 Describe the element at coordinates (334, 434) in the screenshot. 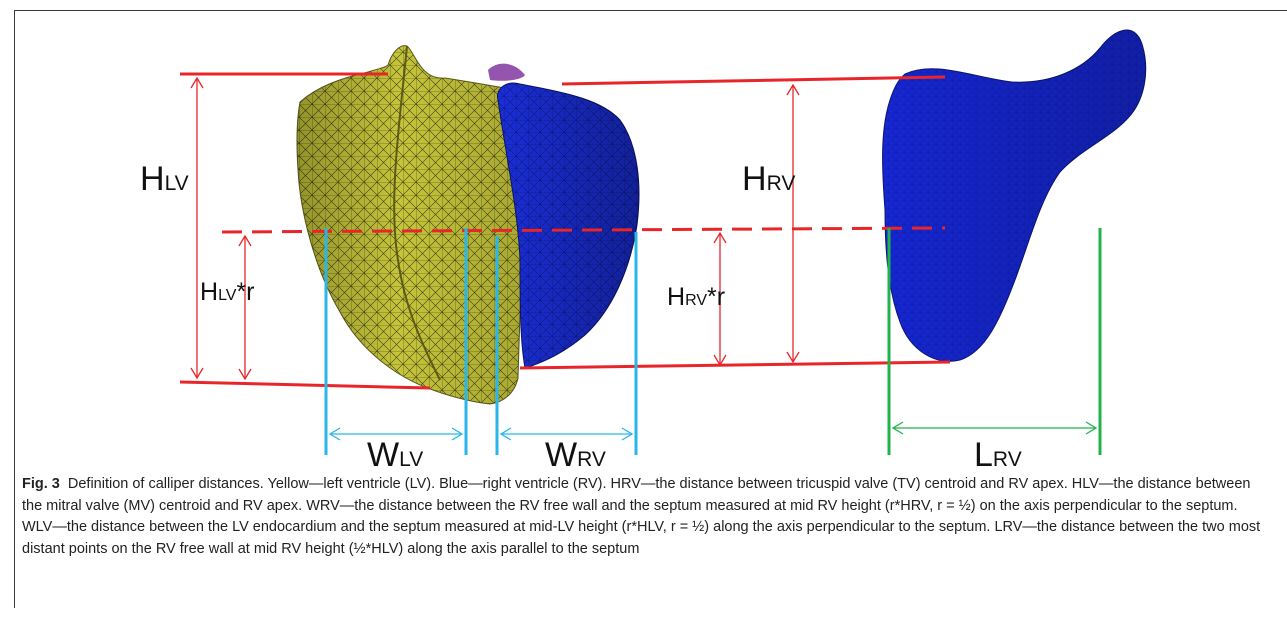

I see `w-lv-arrow-head-left` at that location.